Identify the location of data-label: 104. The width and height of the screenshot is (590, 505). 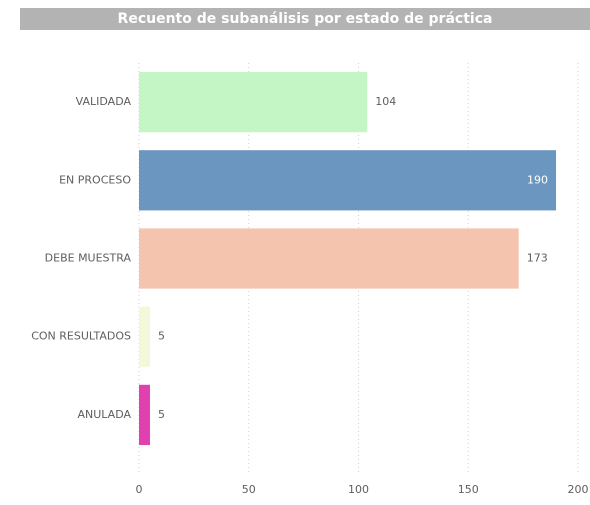
(385, 101).